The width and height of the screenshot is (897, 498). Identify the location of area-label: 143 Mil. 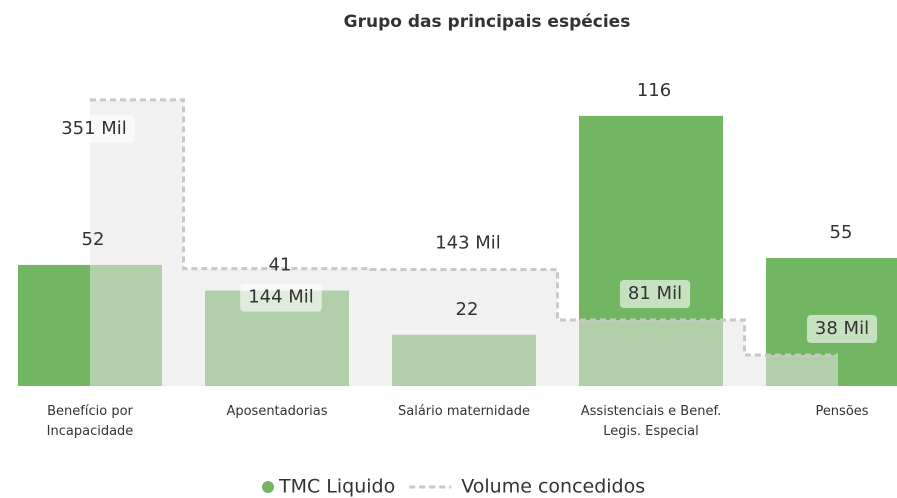
(468, 242).